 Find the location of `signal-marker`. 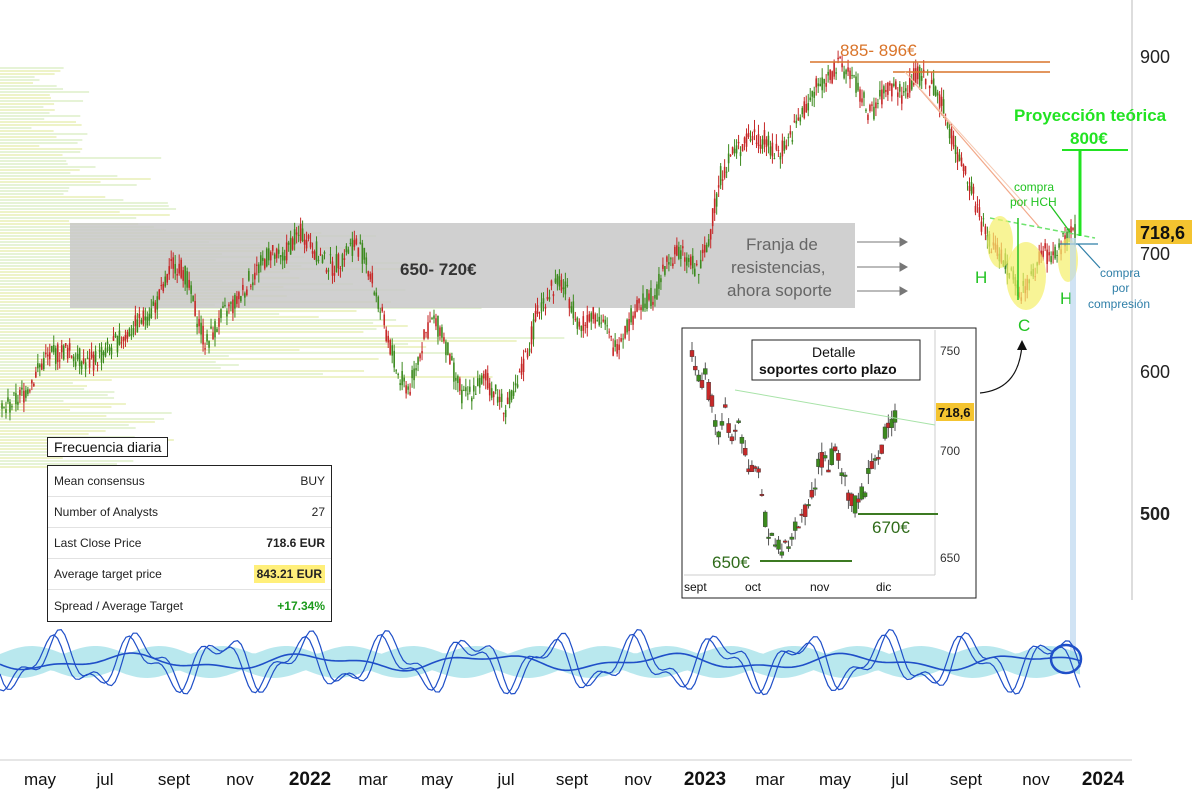

signal-marker is located at coordinates (1073, 448).